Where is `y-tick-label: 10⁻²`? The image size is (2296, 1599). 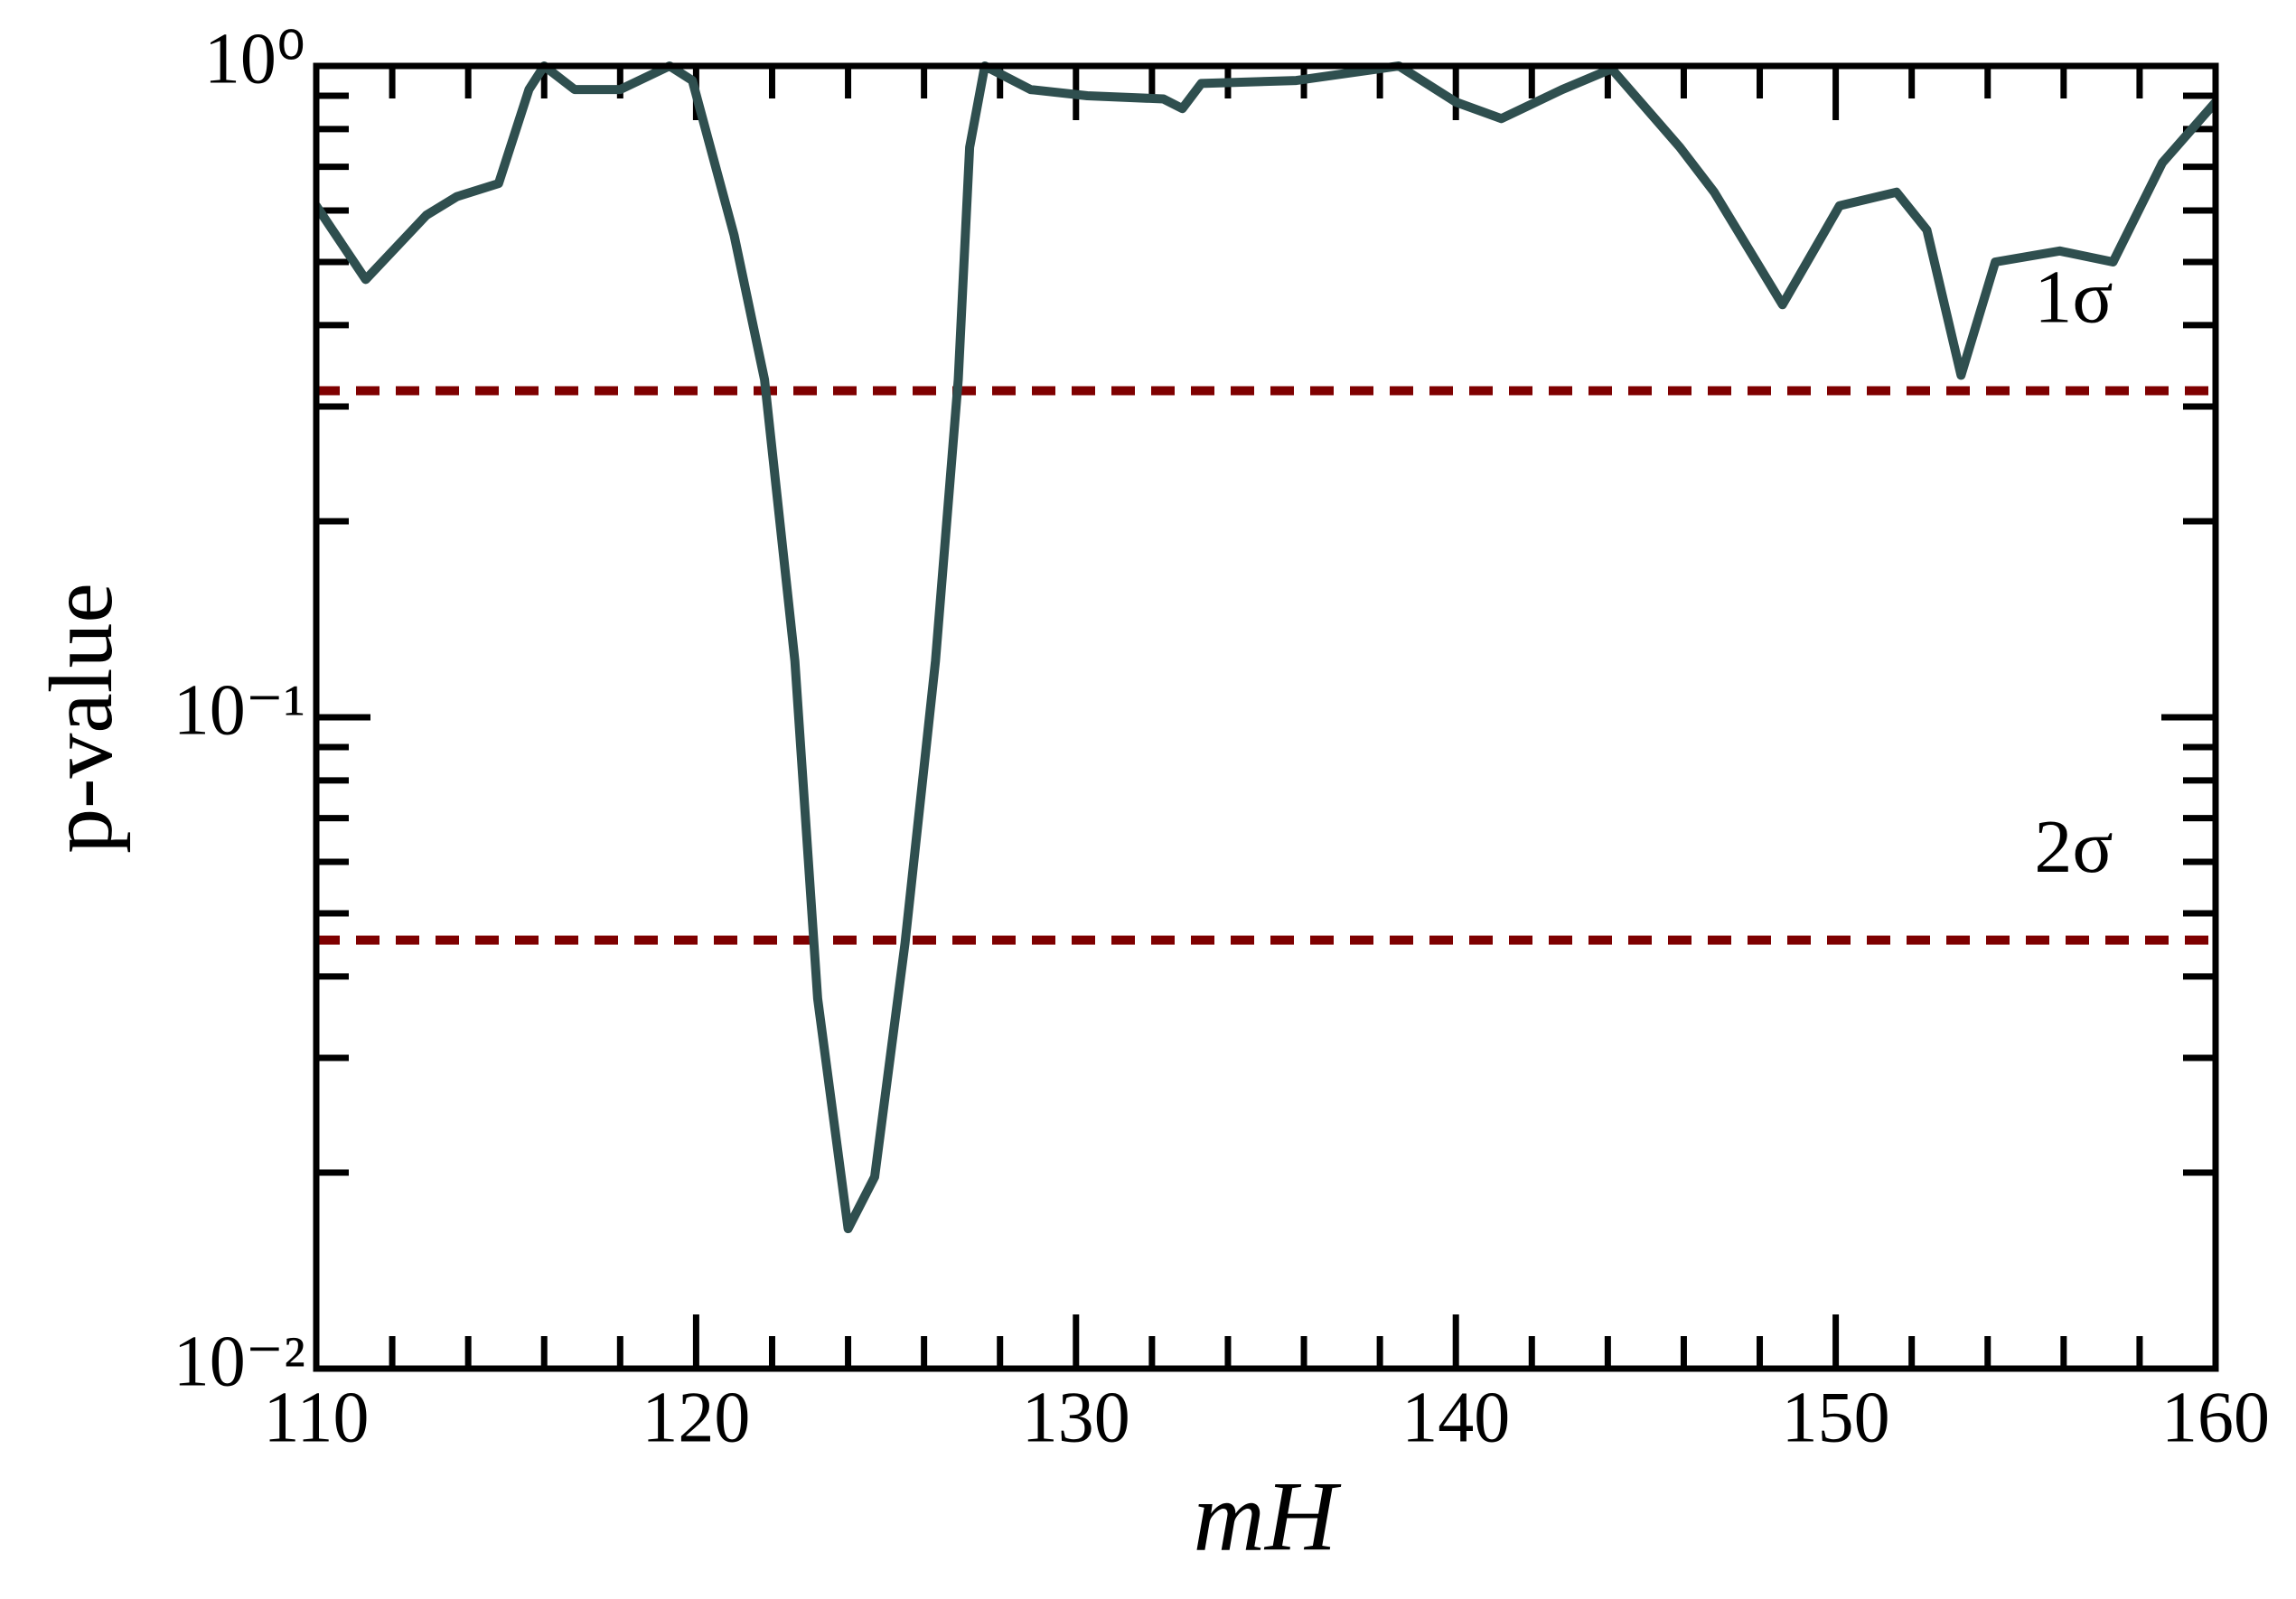
y-tick-label: 10⁻² is located at coordinates (239, 1361).